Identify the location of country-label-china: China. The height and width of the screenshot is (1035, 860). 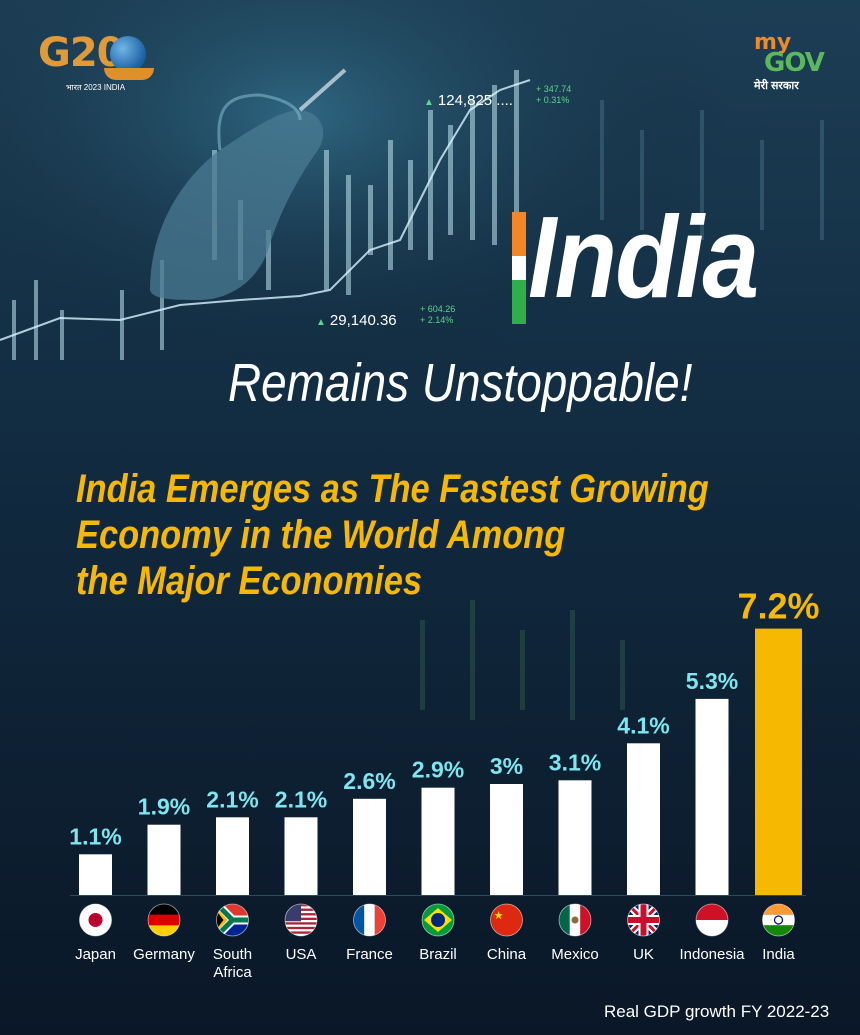
(507, 954).